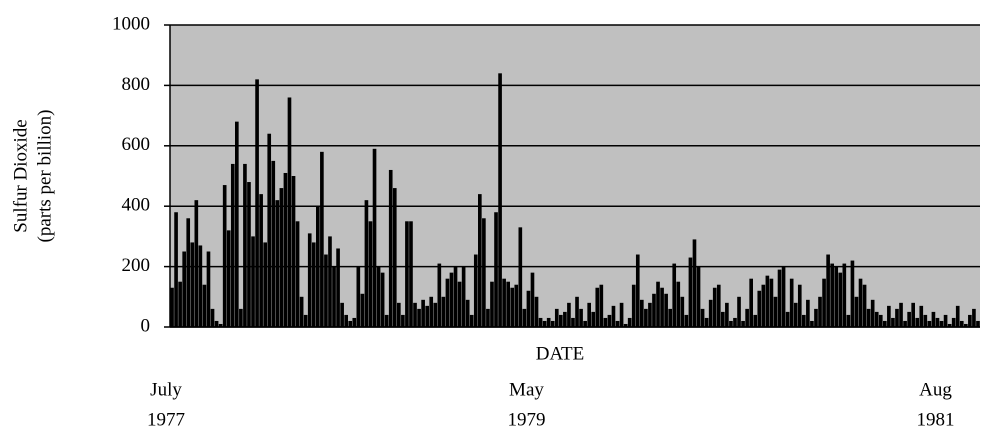 The image size is (981, 444). What do you see at coordinates (936, 419) in the screenshot?
I see `x-tick-label: 1981` at bounding box center [936, 419].